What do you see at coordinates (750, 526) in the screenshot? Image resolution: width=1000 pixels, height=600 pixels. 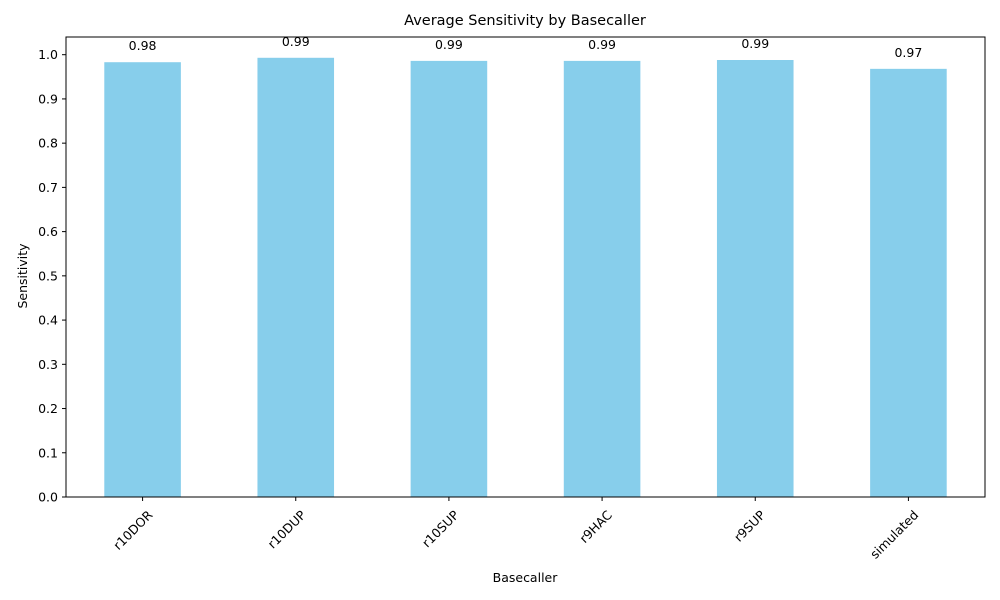 I see `x-tick-label-r9SUP: r9SUP` at bounding box center [750, 526].